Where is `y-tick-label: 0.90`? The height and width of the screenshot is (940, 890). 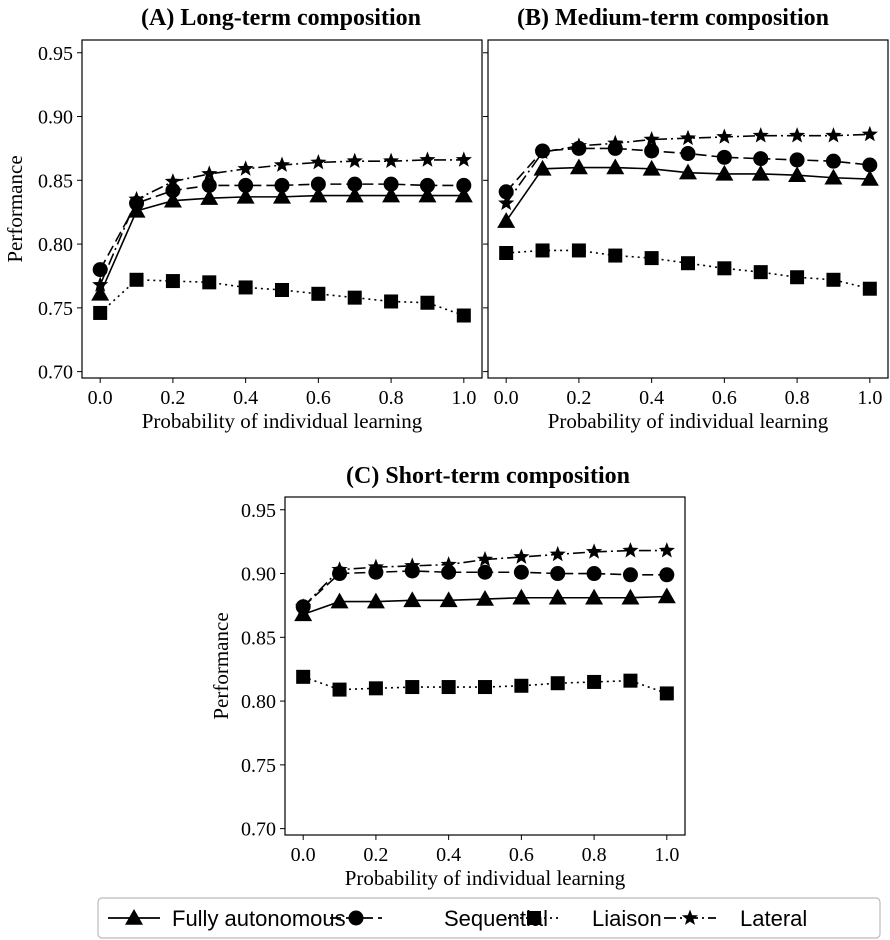
y-tick-label: 0.90 is located at coordinates (258, 575).